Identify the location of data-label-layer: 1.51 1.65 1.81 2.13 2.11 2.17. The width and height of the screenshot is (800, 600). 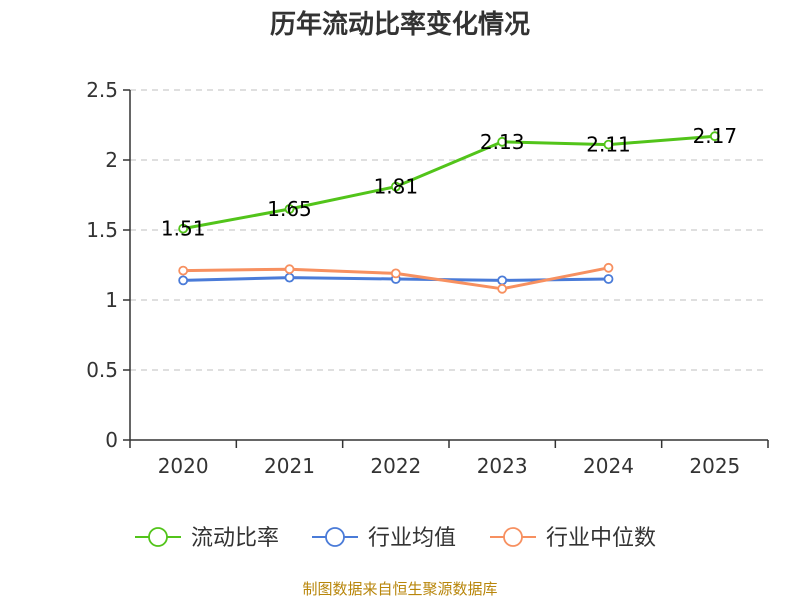
(449, 182).